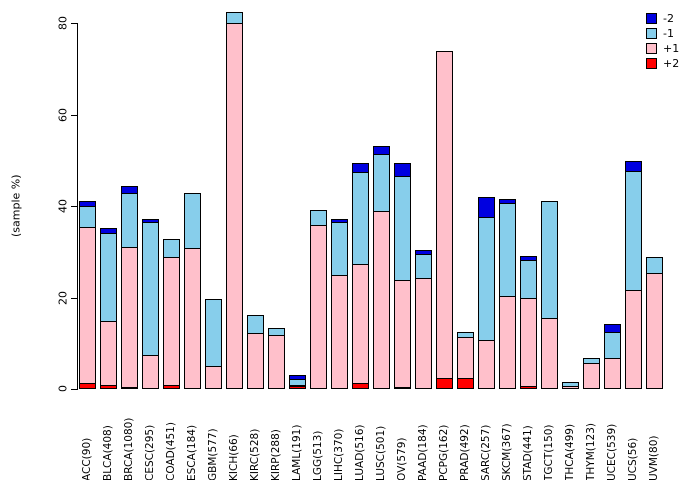  Describe the element at coordinates (297, 382) in the screenshot. I see `bar-LAML(191)` at that location.